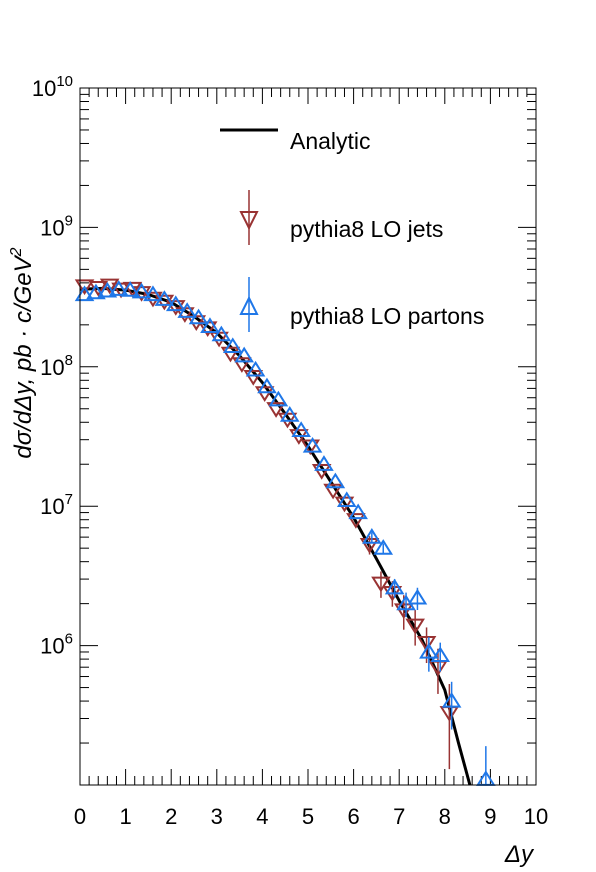 This screenshot has width=596, height=872. What do you see at coordinates (249, 221) in the screenshot?
I see `legend-jets-marker` at bounding box center [249, 221].